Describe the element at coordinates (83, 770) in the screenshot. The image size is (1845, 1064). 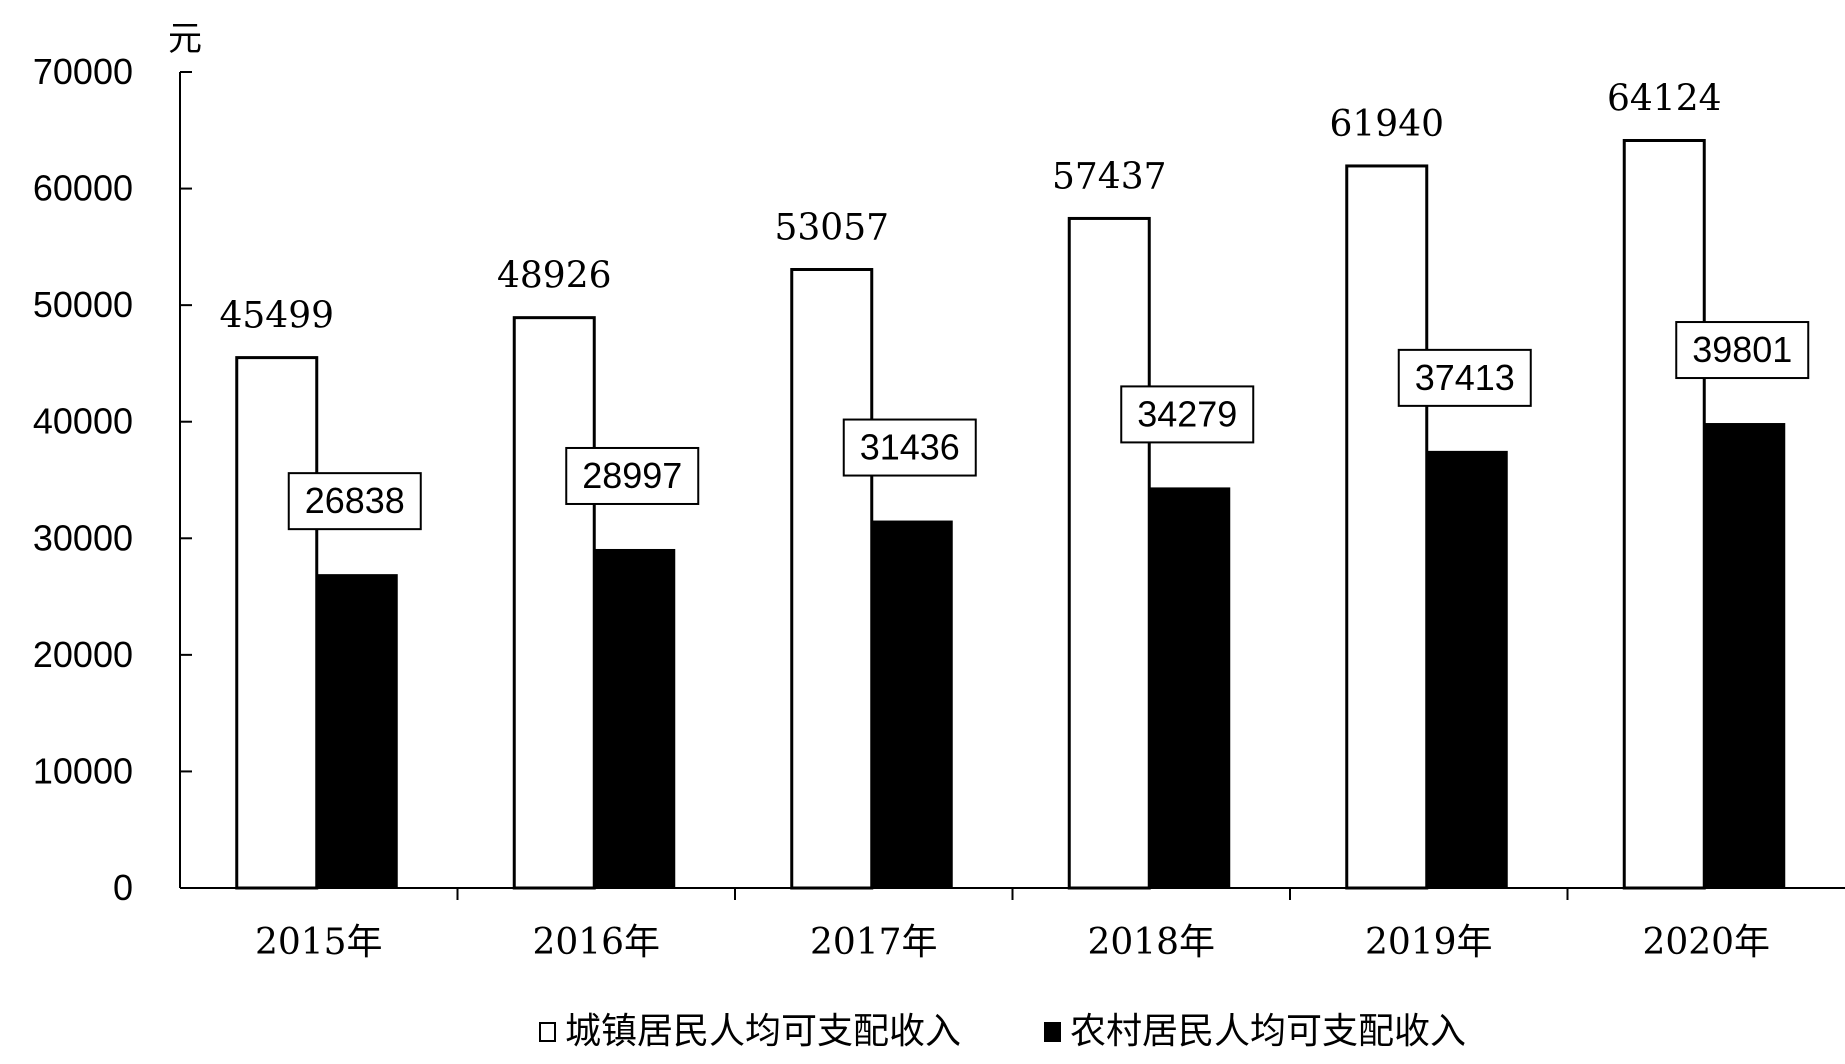
I see `y-tick-label: 10000` at that location.